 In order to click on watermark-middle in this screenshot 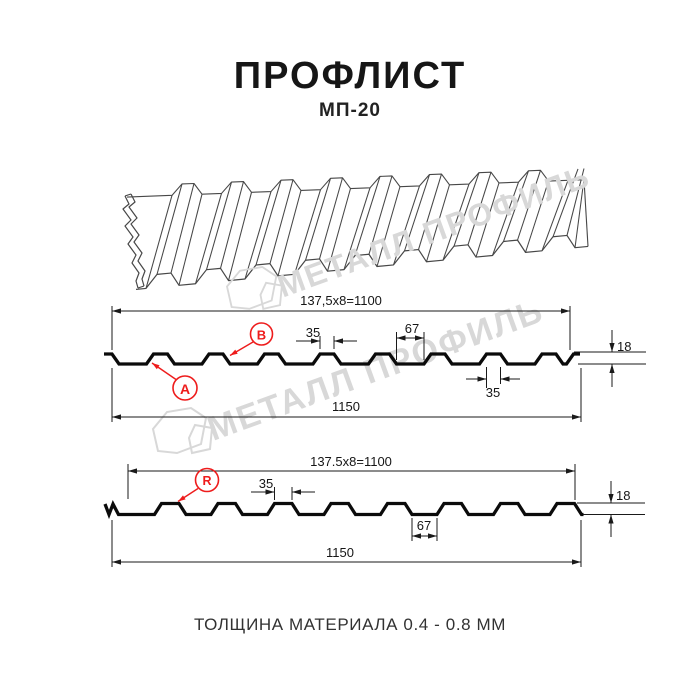, I will do `click(351, 372)`.